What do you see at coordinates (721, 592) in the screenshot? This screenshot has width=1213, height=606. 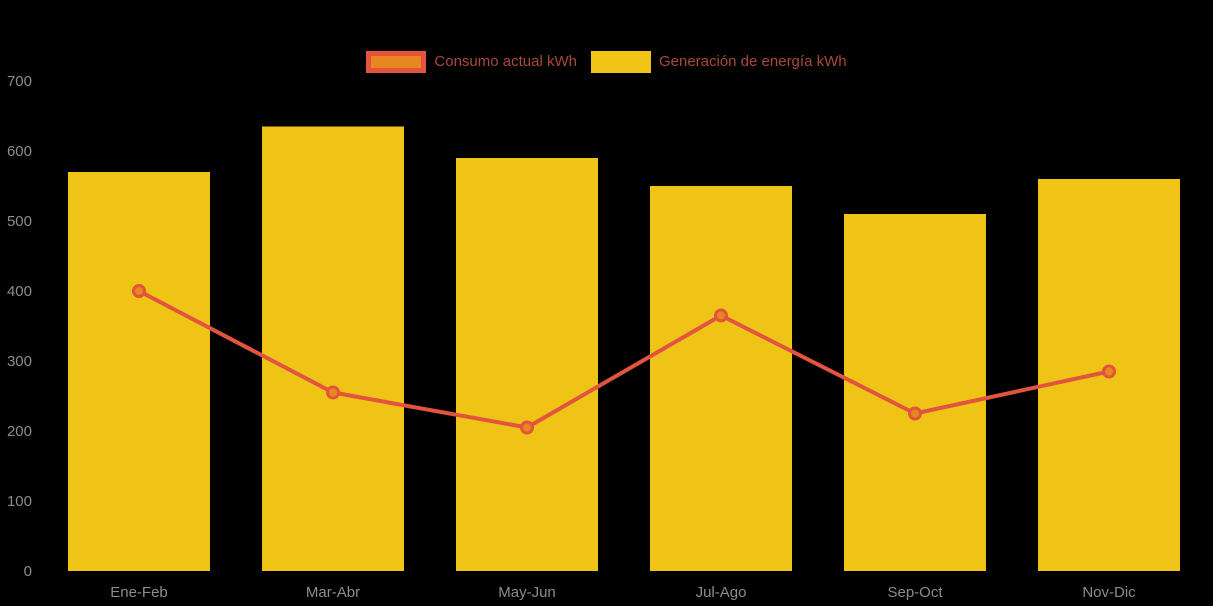 I see `x-axis-tick-label-jul-ago: Jul-Ago` at bounding box center [721, 592].